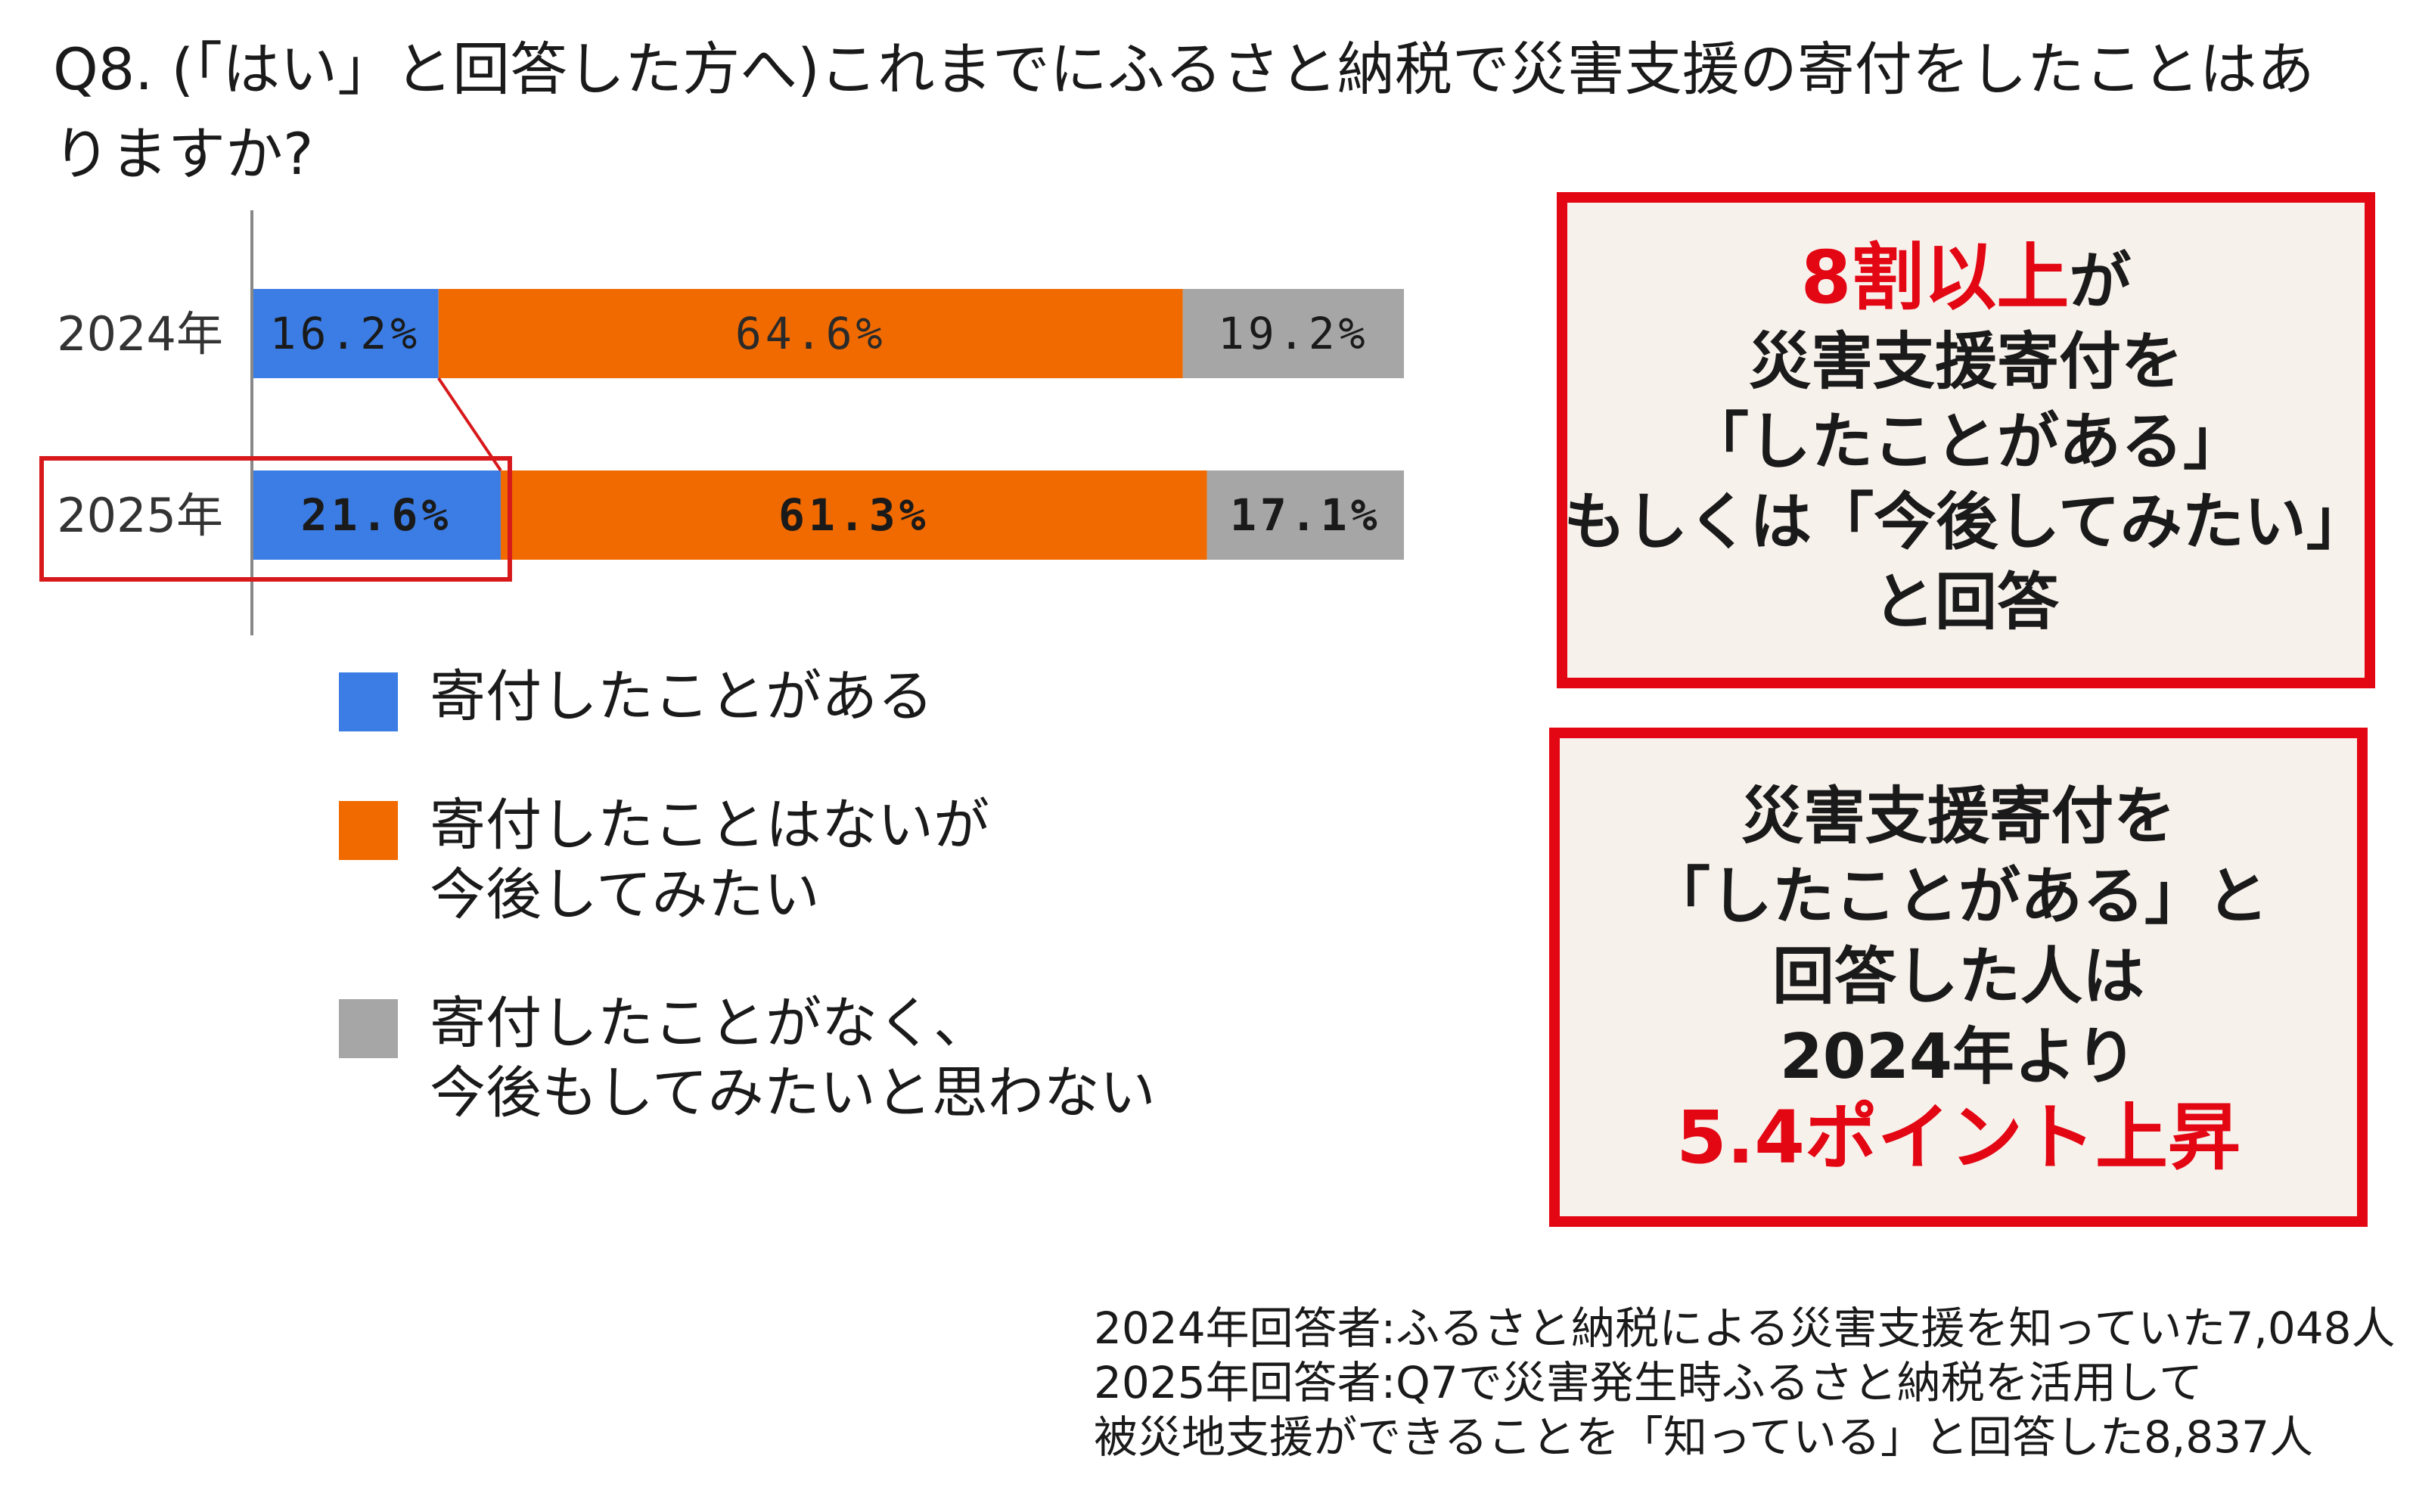  Describe the element at coordinates (710, 860) in the screenshot. I see `legend-label: 寄付したことはないが 今後してみたい` at that location.